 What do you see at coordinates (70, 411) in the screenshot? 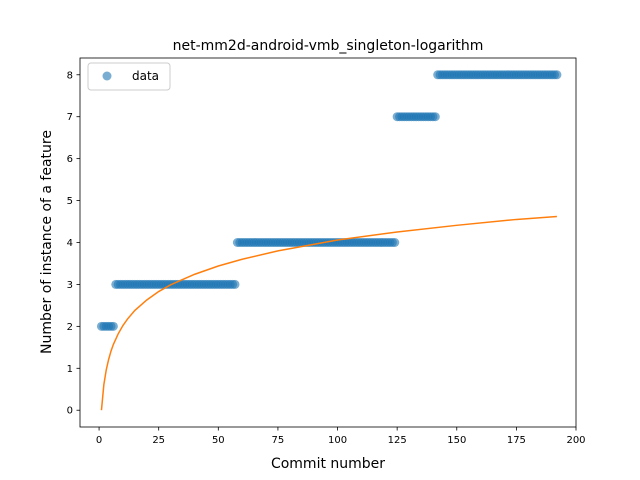
I see `y-tick-label: 0` at bounding box center [70, 411].